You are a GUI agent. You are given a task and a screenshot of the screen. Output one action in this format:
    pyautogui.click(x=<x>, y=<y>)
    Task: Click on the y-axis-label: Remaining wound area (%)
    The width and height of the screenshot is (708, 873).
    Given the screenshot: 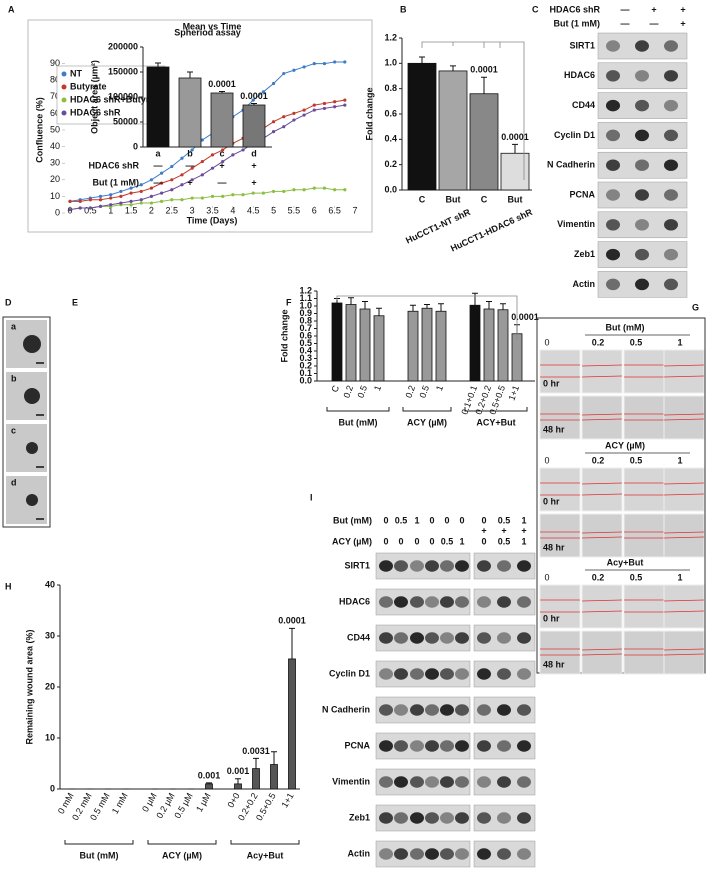 What is the action you would take?
    pyautogui.click(x=29, y=686)
    